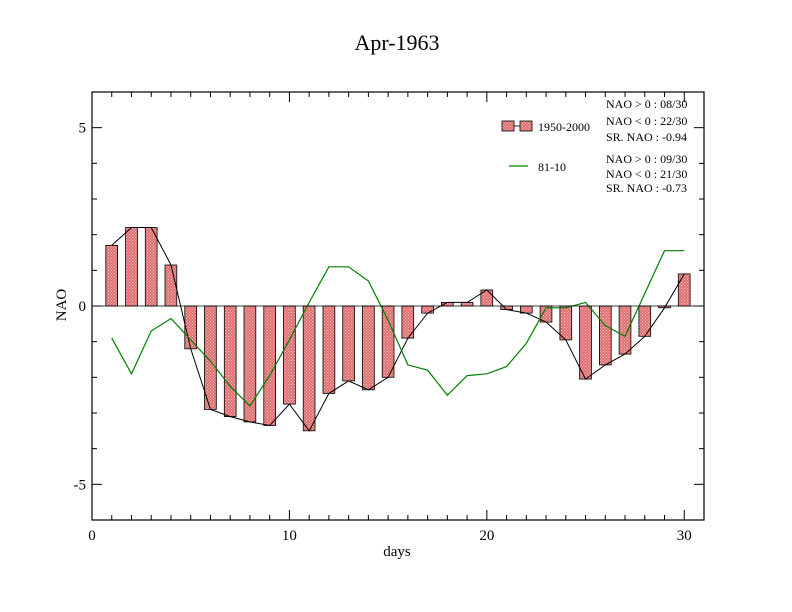 The image size is (792, 612). What do you see at coordinates (62, 305) in the screenshot?
I see `y-axis-label: NAO` at bounding box center [62, 305].